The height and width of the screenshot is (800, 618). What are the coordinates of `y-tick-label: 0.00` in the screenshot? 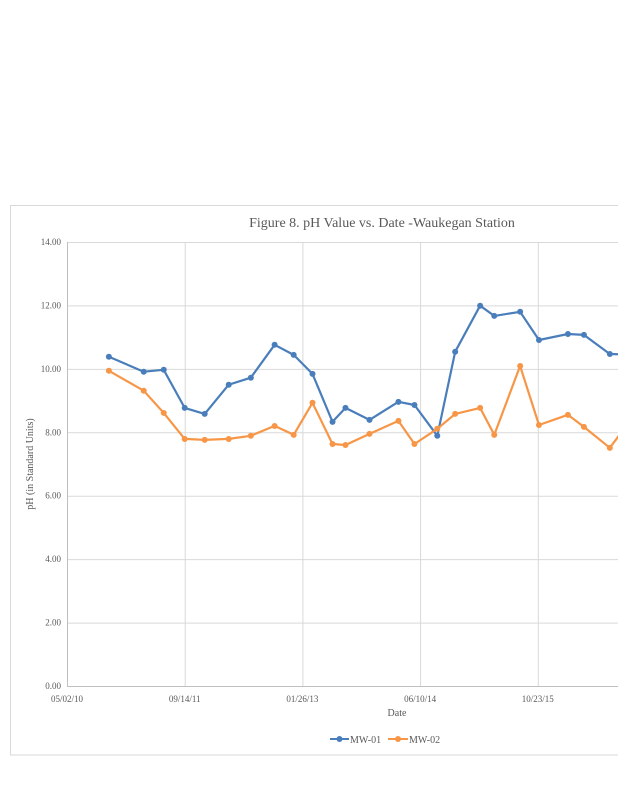 It's located at (53, 686).